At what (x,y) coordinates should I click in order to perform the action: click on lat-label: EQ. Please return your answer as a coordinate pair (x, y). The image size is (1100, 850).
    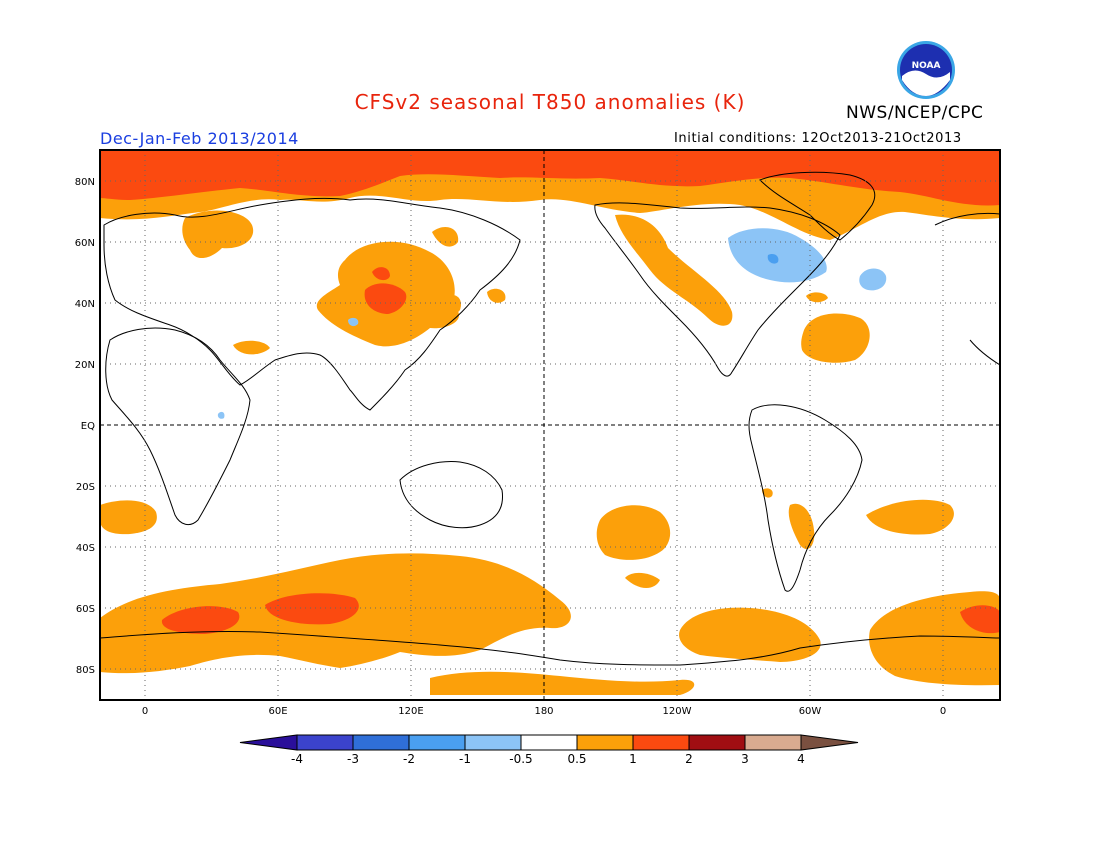
    Looking at the image, I should click on (88, 426).